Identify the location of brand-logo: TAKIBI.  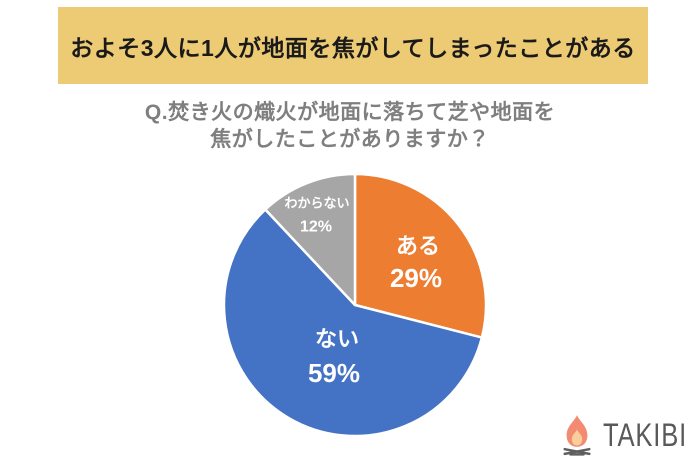
(630, 435).